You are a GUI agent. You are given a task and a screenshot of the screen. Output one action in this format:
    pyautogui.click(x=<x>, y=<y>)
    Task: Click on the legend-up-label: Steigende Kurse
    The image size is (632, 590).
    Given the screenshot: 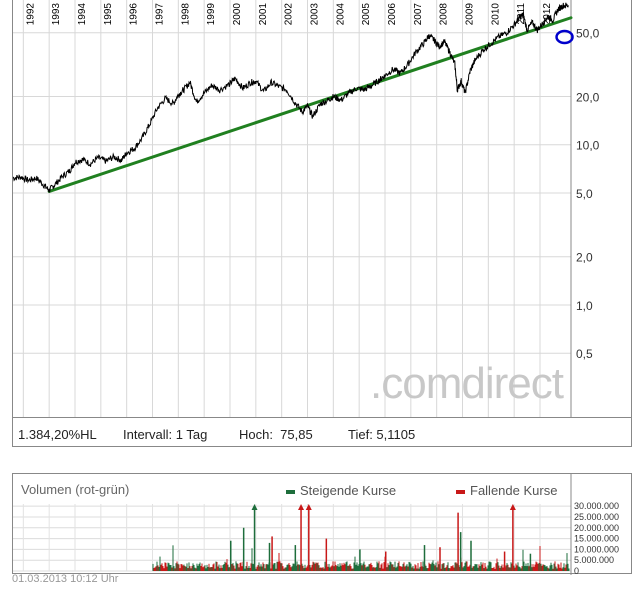 What is the action you would take?
    pyautogui.click(x=348, y=490)
    